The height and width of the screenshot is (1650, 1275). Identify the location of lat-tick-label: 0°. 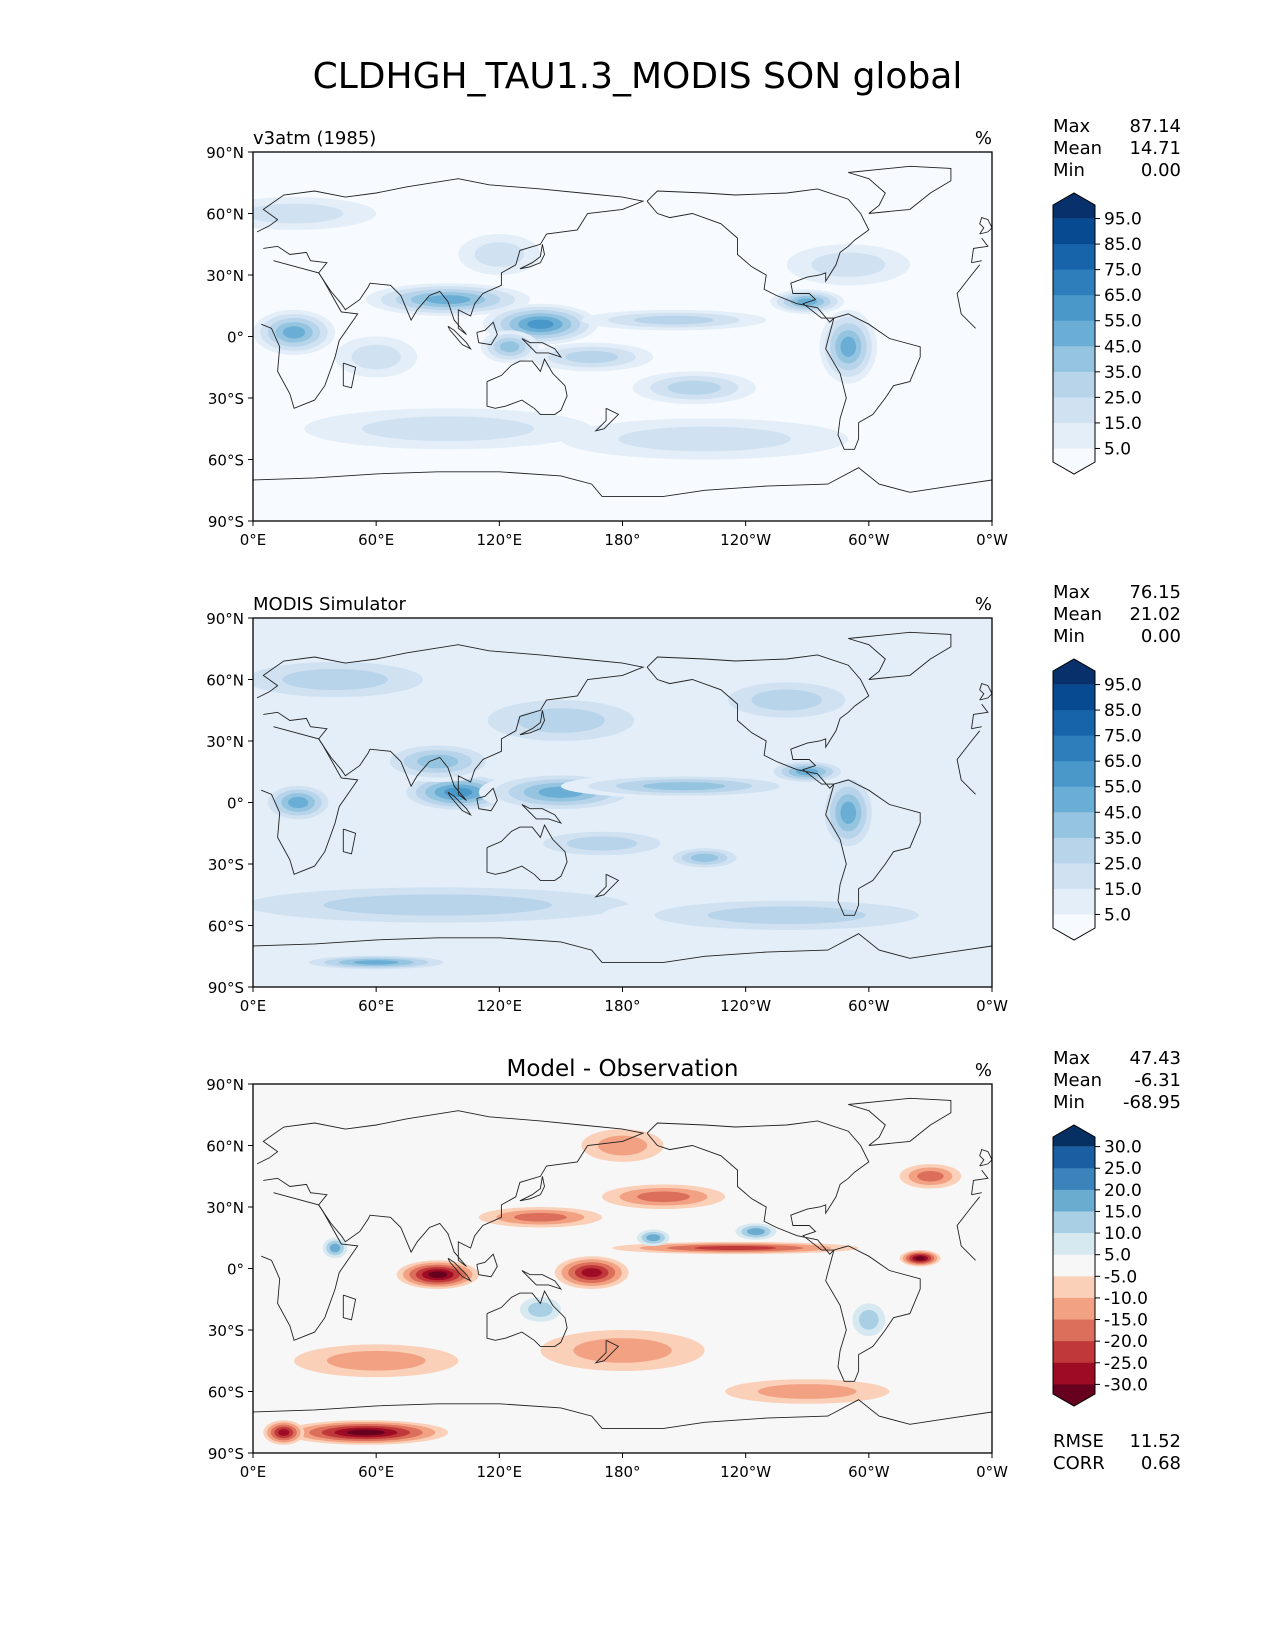
(235, 804).